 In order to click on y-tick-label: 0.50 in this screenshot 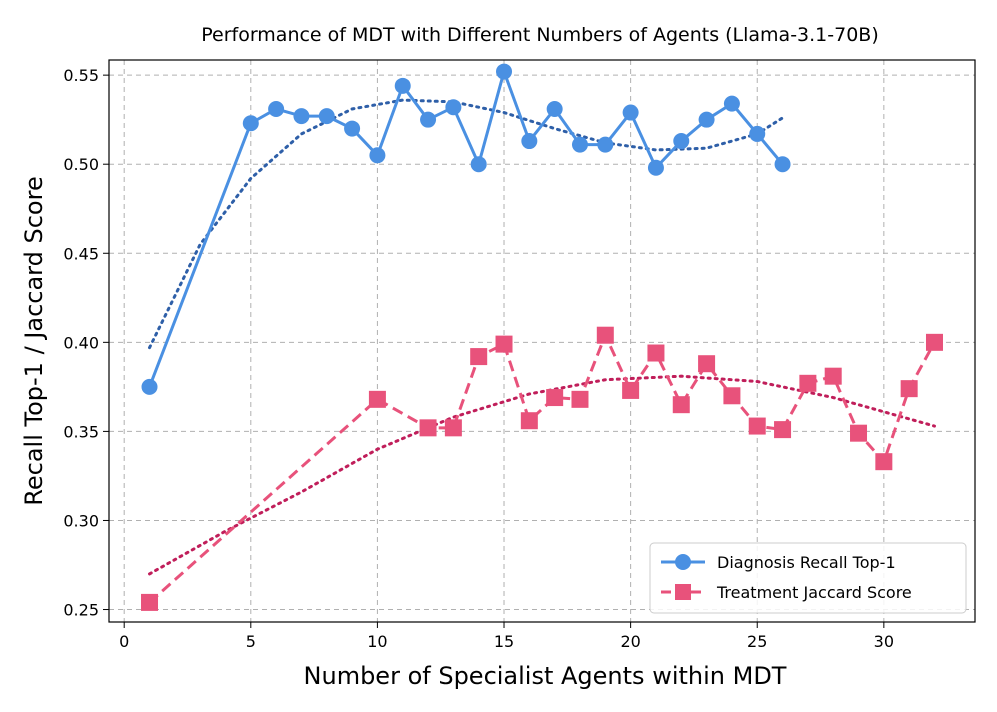, I will do `click(81, 164)`.